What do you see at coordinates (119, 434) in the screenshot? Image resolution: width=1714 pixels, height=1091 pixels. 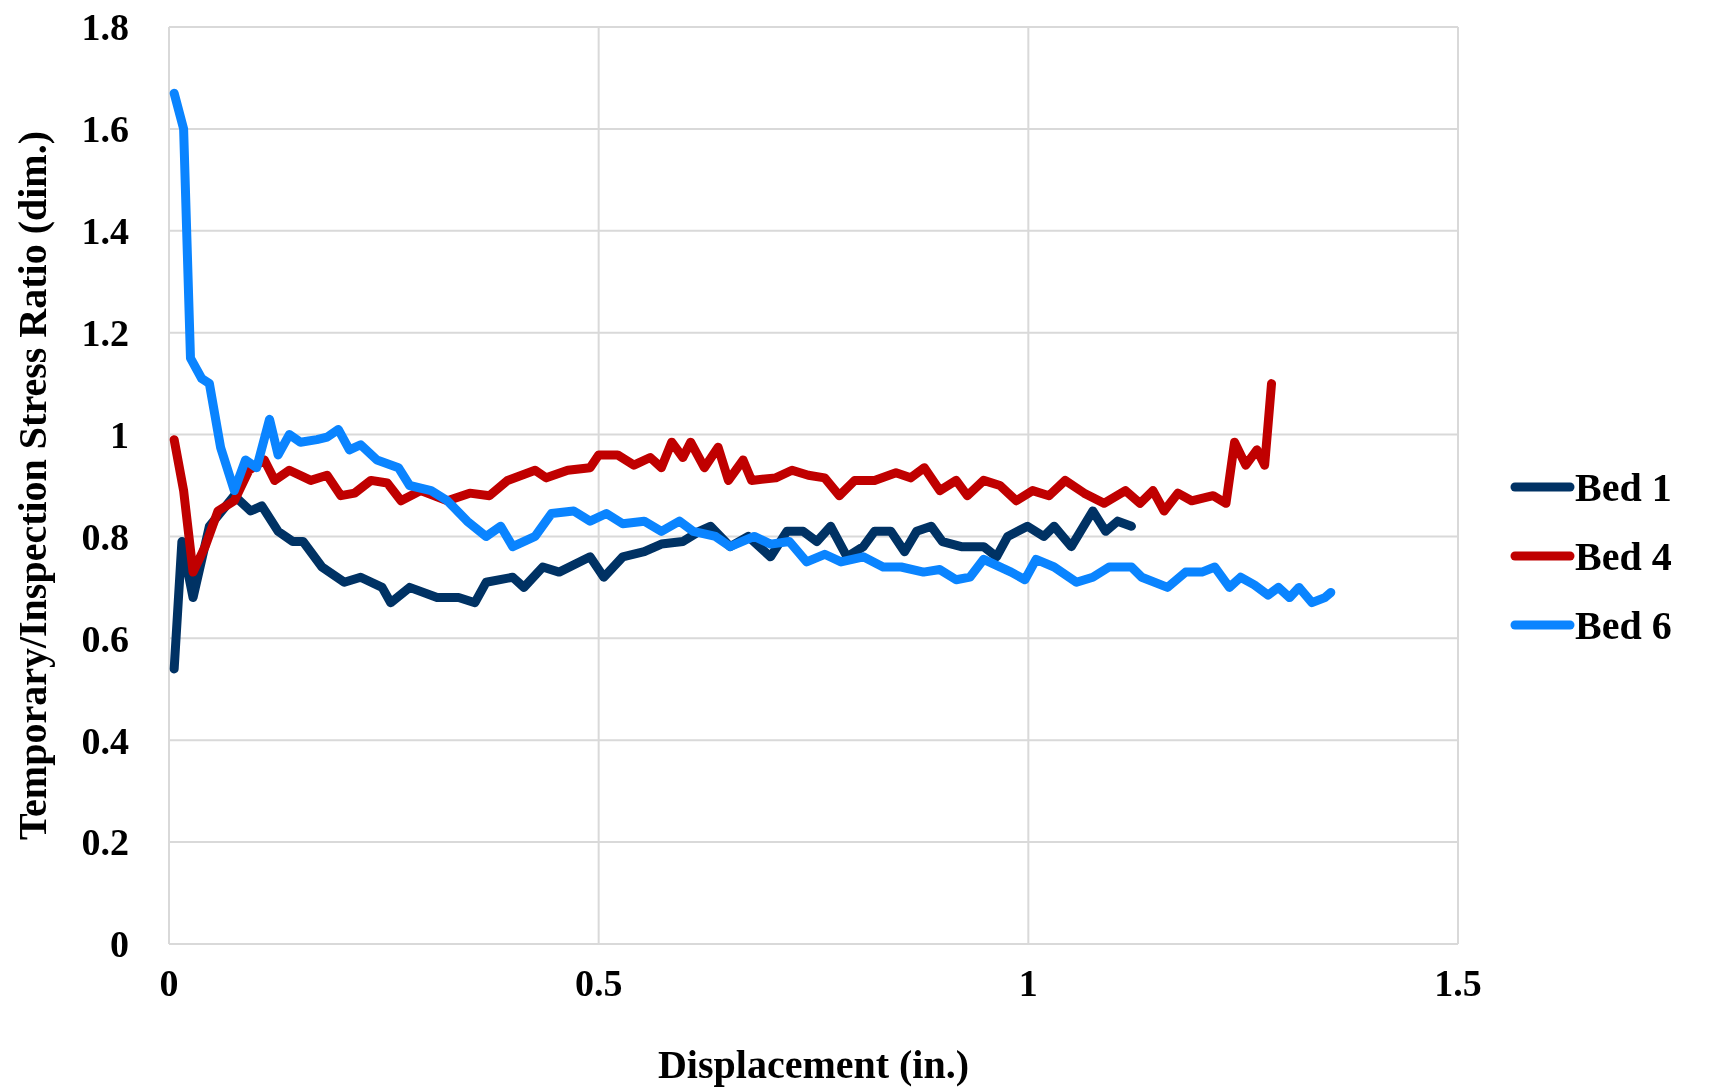 I see `y-tick-label: 1` at bounding box center [119, 434].